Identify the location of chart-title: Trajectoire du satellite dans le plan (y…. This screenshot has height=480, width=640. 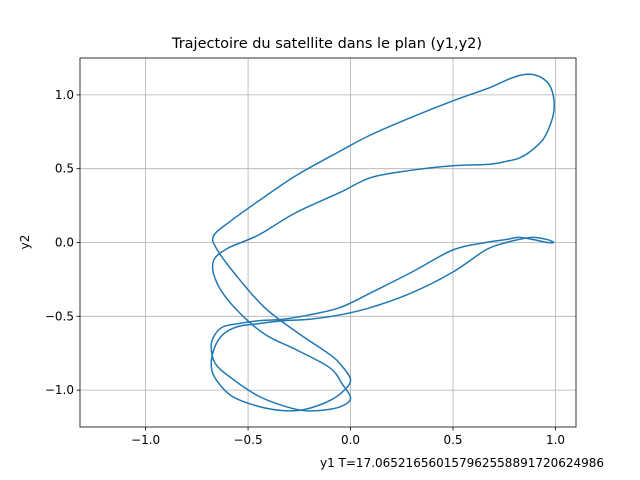
(326, 44).